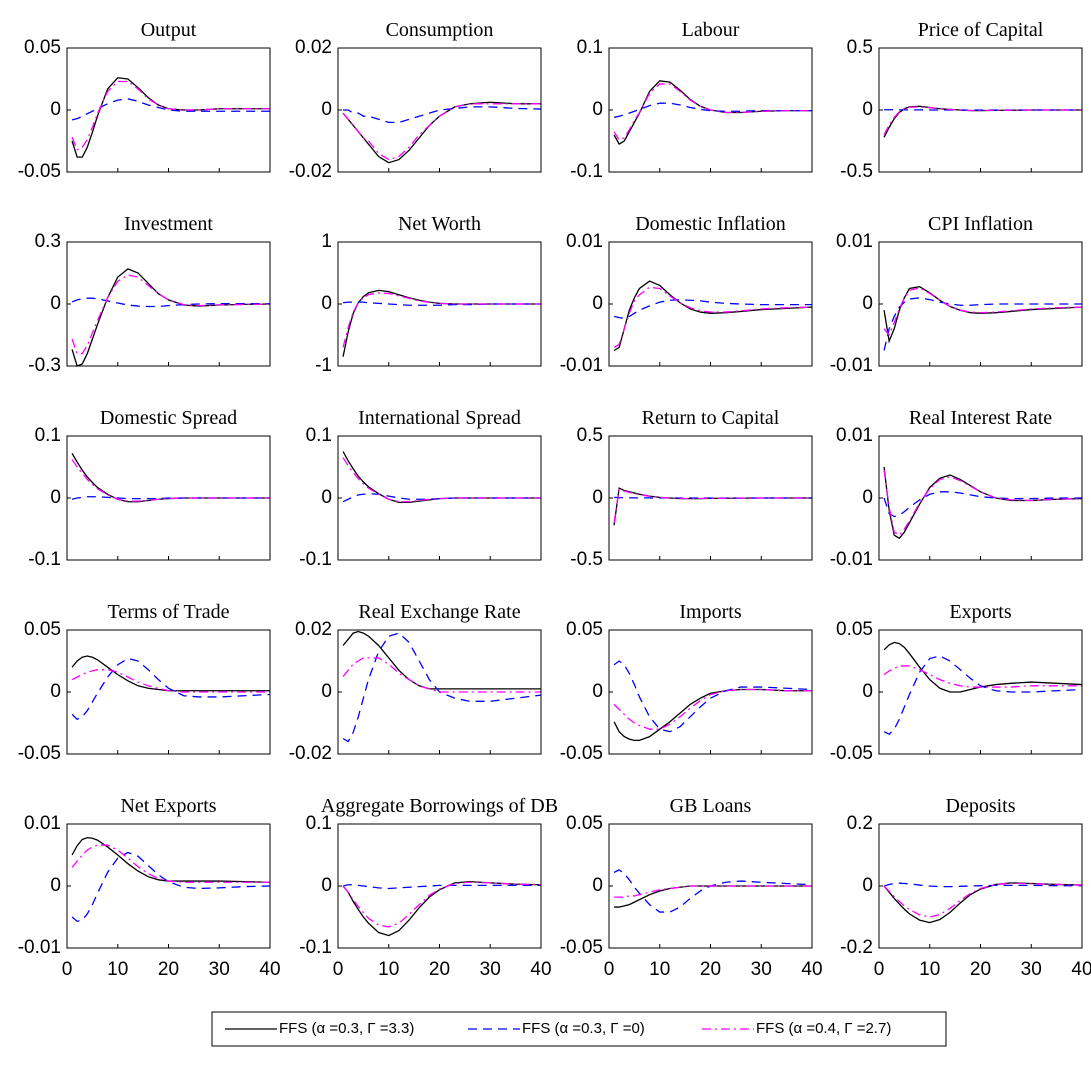 The image size is (1091, 1066). I want to click on y-tick-label: 0.3, so click(48, 241).